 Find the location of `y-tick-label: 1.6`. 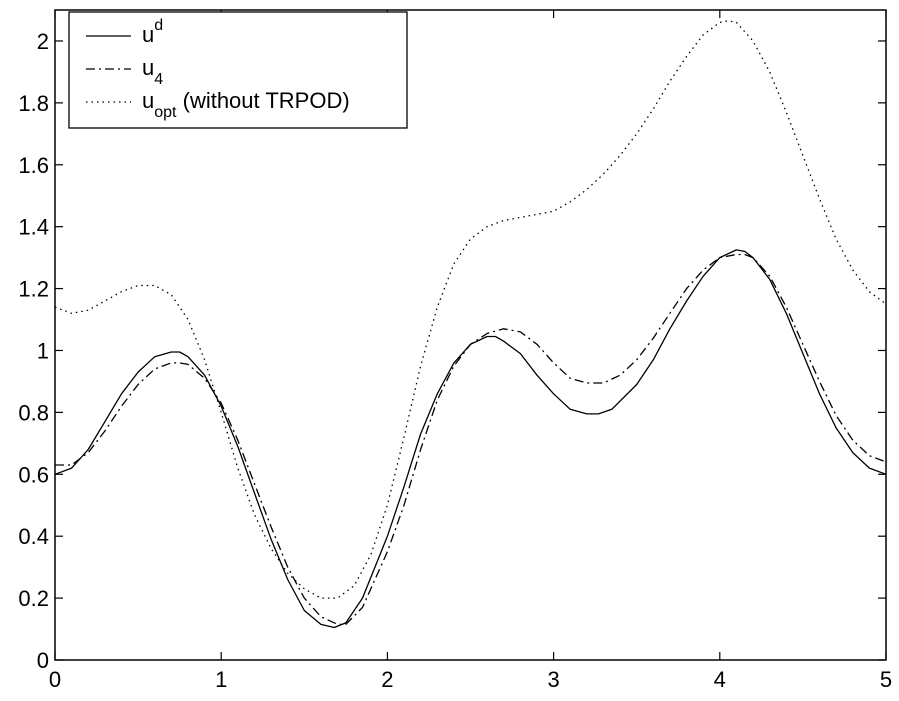

y-tick-label: 1.6 is located at coordinates (33, 165).